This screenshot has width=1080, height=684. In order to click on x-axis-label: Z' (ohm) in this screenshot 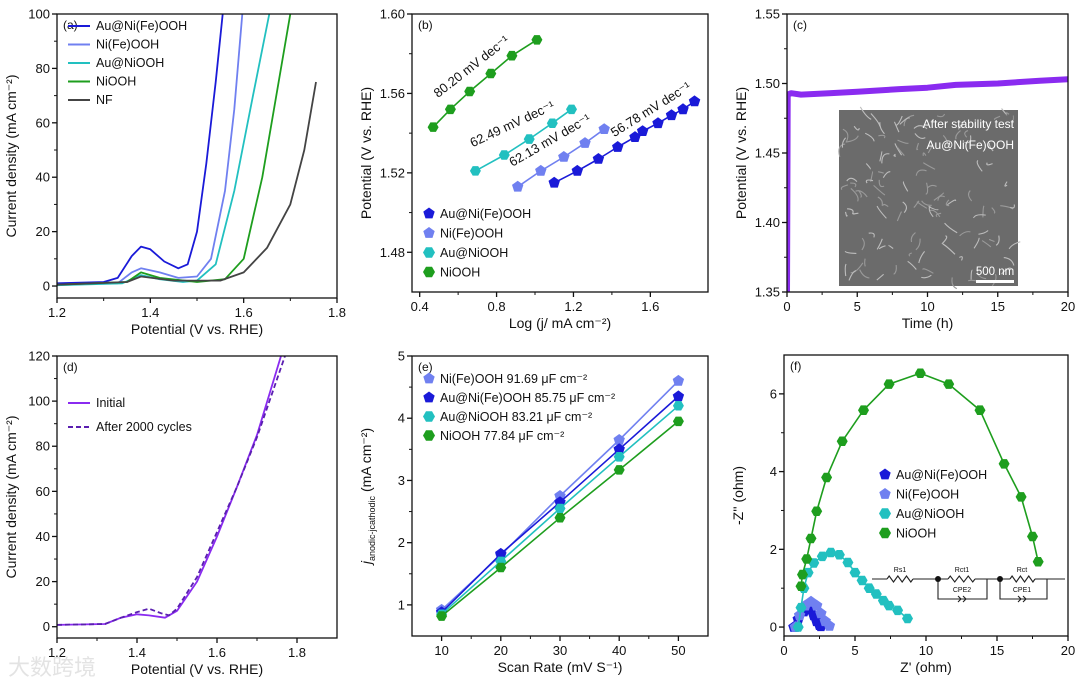, I will do `click(926, 667)`.